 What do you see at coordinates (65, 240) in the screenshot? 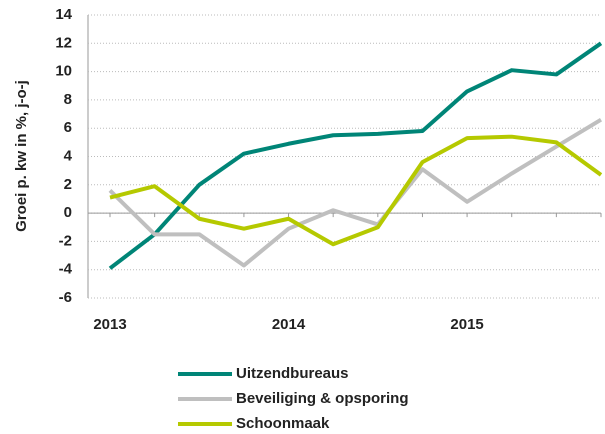
I see `y-tick-label: -2` at bounding box center [65, 240].